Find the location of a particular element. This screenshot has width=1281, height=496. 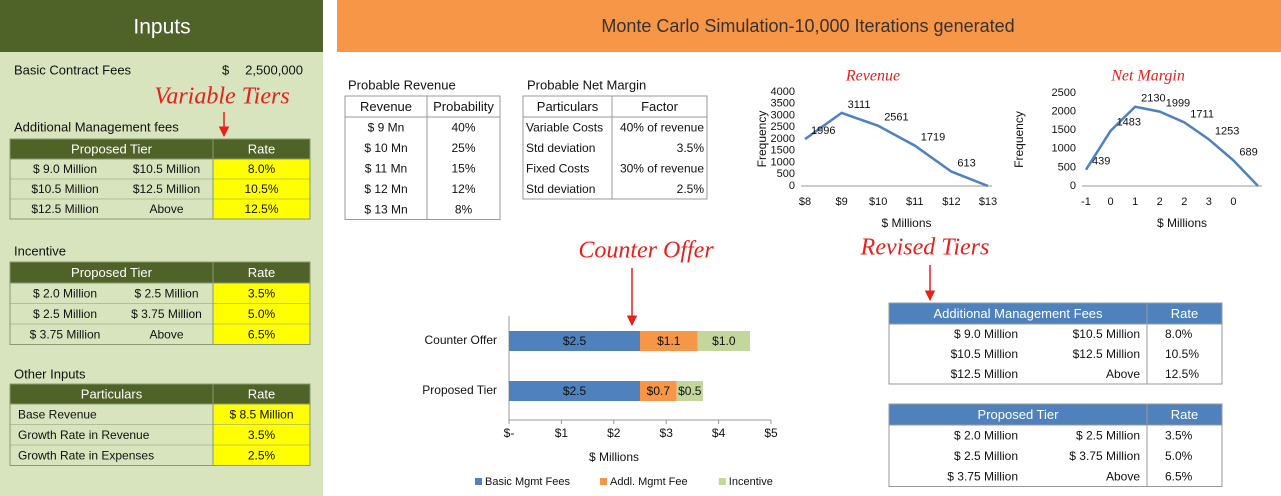

table-cell: $ 9.0 Million is located at coordinates (986, 334).